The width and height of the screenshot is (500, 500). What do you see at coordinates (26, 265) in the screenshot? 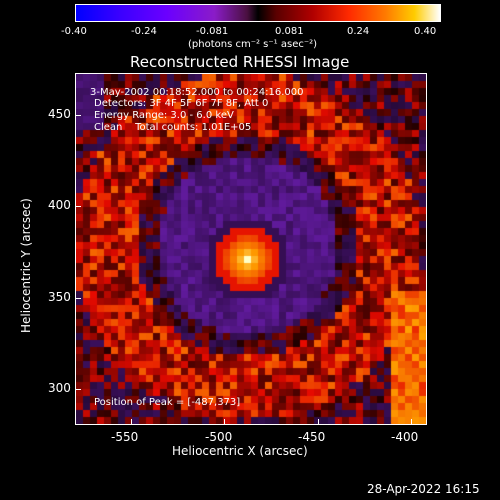
I see `y-axis-label: Heliocentric Y (arcsec)` at bounding box center [26, 265].